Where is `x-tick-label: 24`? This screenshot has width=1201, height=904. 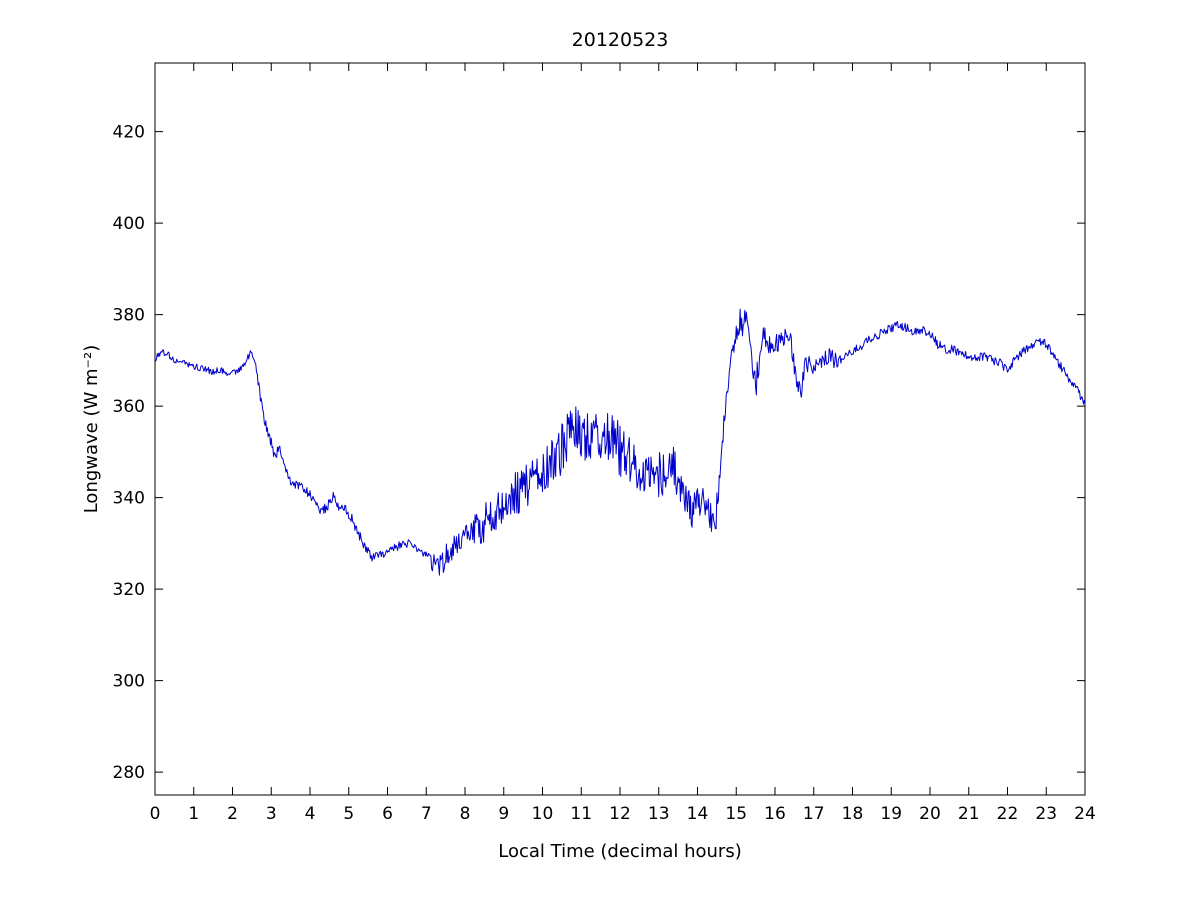 x-tick-label: 24 is located at coordinates (1085, 814).